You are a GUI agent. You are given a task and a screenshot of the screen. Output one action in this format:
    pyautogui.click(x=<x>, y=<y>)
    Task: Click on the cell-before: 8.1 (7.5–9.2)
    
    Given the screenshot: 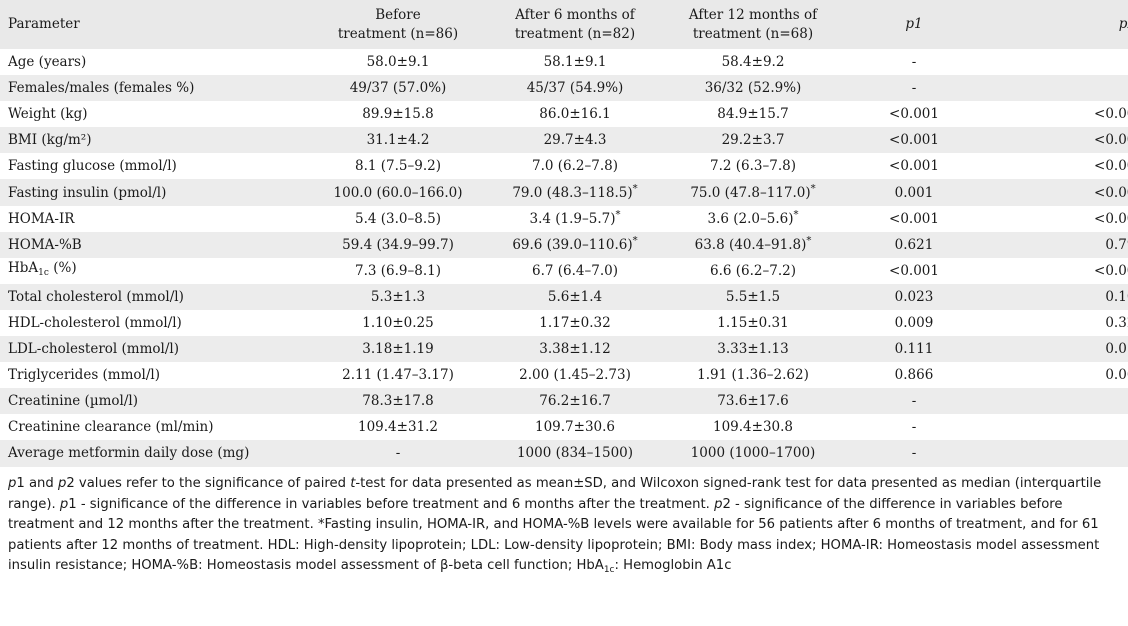 What is the action you would take?
    pyautogui.click(x=398, y=166)
    